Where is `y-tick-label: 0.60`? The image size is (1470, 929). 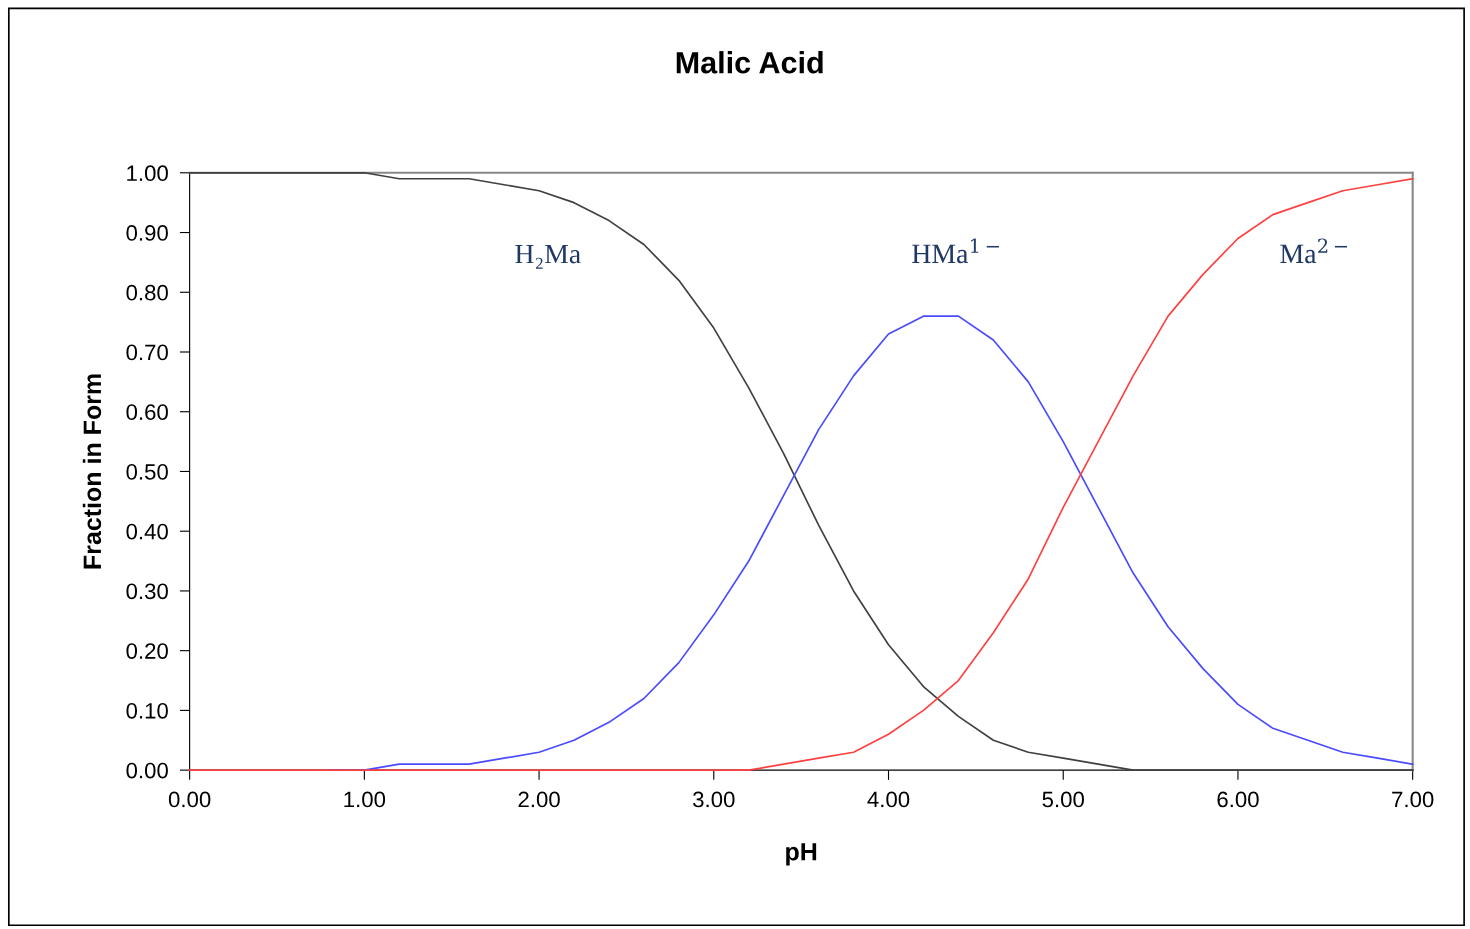 y-tick-label: 0.60 is located at coordinates (147, 412).